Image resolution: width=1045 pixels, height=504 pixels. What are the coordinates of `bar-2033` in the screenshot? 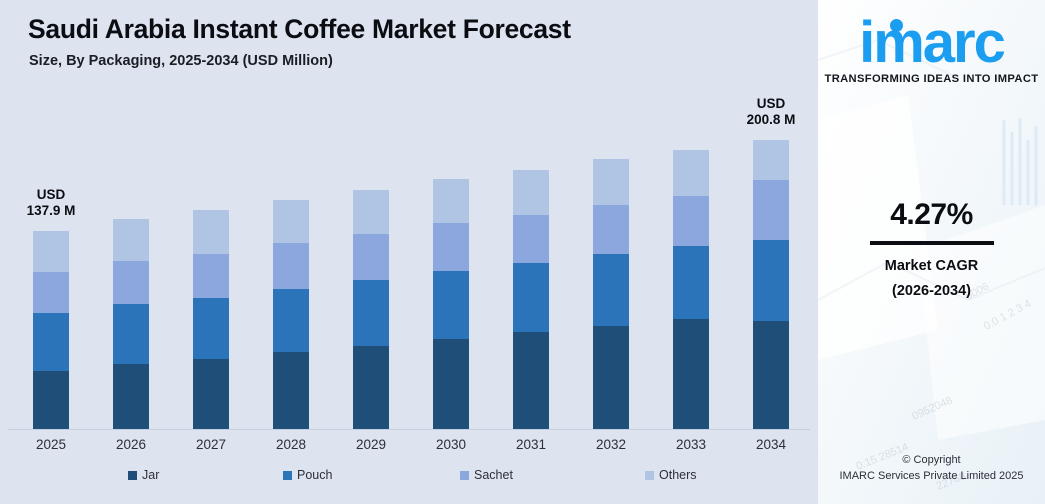 It's located at (691, 289).